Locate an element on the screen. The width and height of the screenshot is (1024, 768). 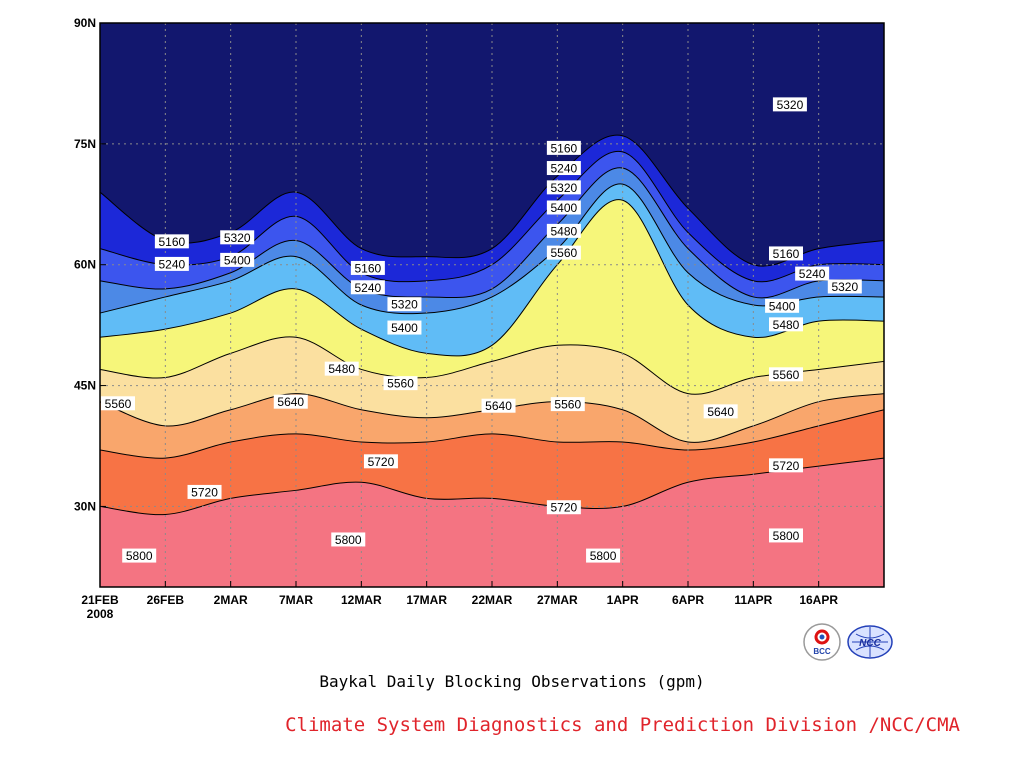
x-tick-label: 27MAR is located at coordinates (557, 600).